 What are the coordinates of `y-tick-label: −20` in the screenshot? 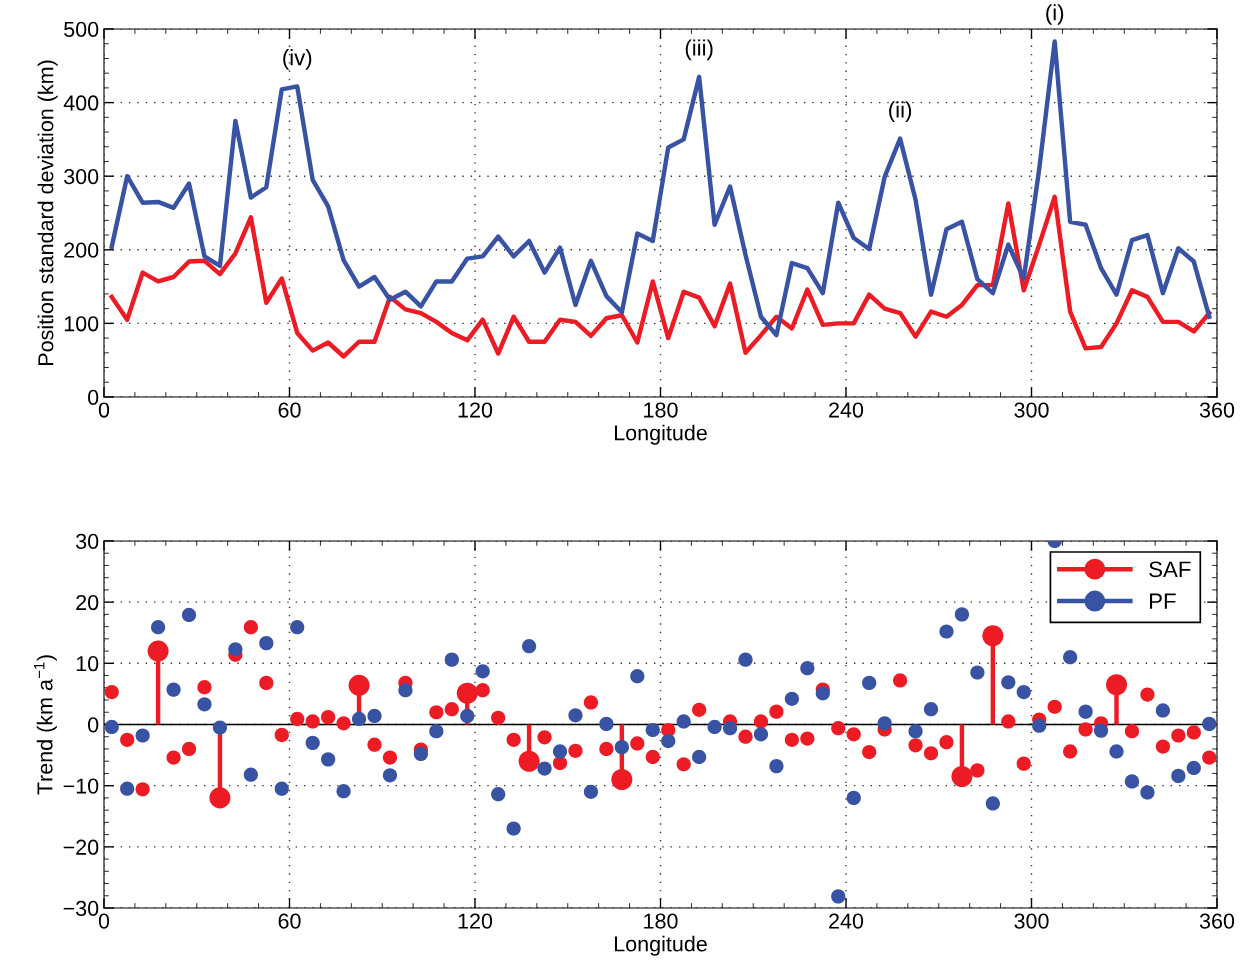 It's located at (81, 847).